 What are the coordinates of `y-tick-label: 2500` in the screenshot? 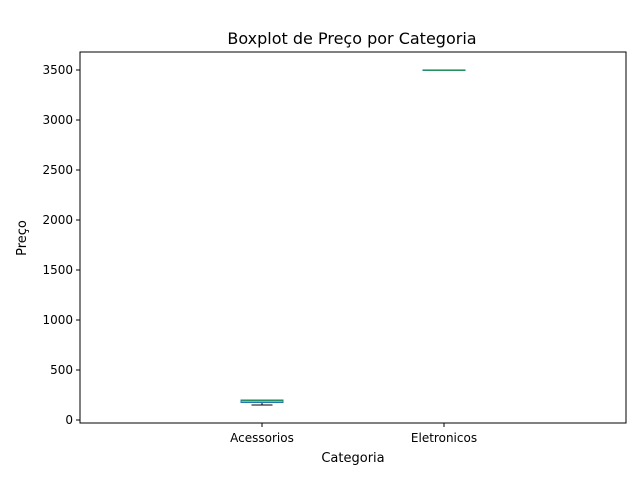 It's located at (57, 170).